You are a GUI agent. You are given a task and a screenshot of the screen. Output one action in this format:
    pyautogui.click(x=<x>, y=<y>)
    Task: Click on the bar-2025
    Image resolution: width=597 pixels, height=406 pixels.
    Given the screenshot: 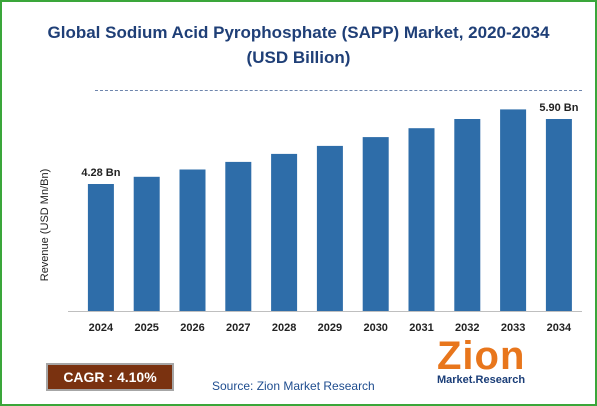 What is the action you would take?
    pyautogui.click(x=146, y=243)
    